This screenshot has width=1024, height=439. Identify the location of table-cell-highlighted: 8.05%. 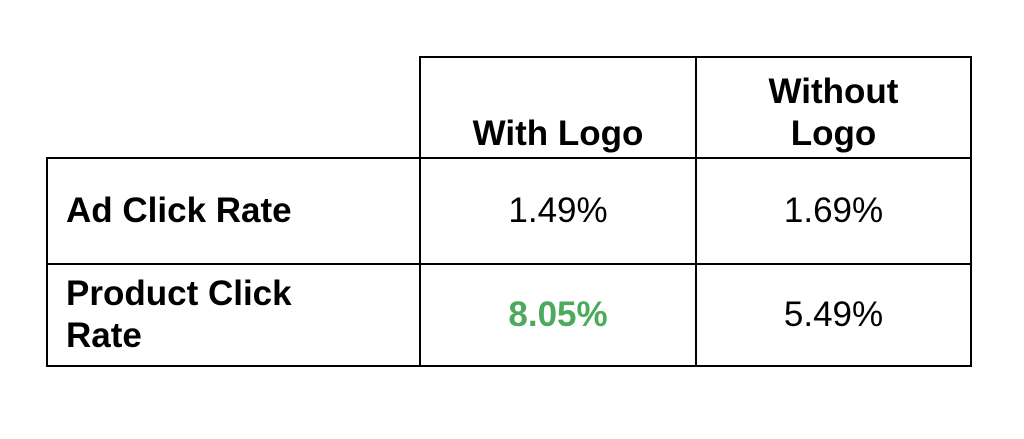
(558, 315).